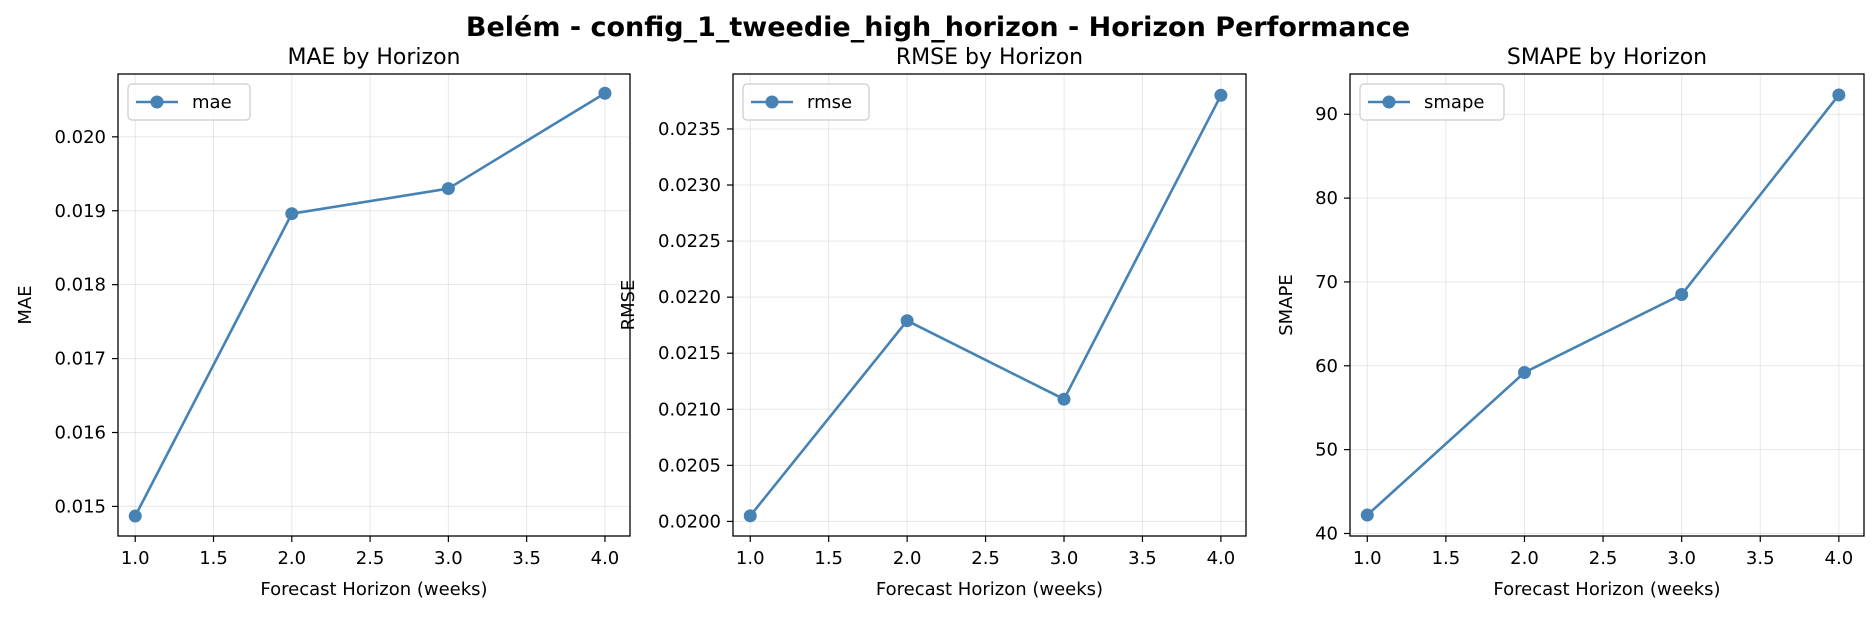 The width and height of the screenshot is (1876, 618). Describe the element at coordinates (1326, 450) in the screenshot. I see `y-tick-label: 50` at that location.